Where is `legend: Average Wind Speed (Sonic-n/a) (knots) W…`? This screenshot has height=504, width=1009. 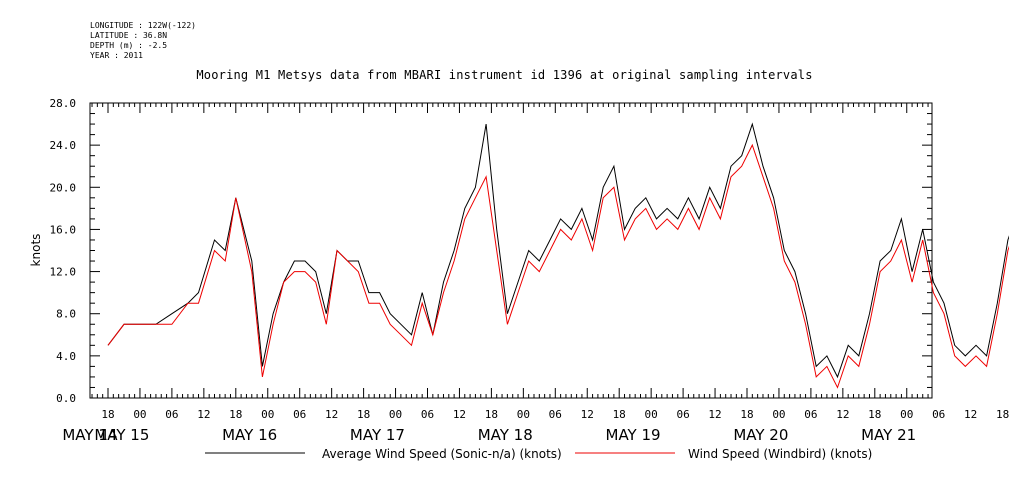 legend: Average Wind Speed (Sonic-n/a) (knots) W… is located at coordinates (538, 454).